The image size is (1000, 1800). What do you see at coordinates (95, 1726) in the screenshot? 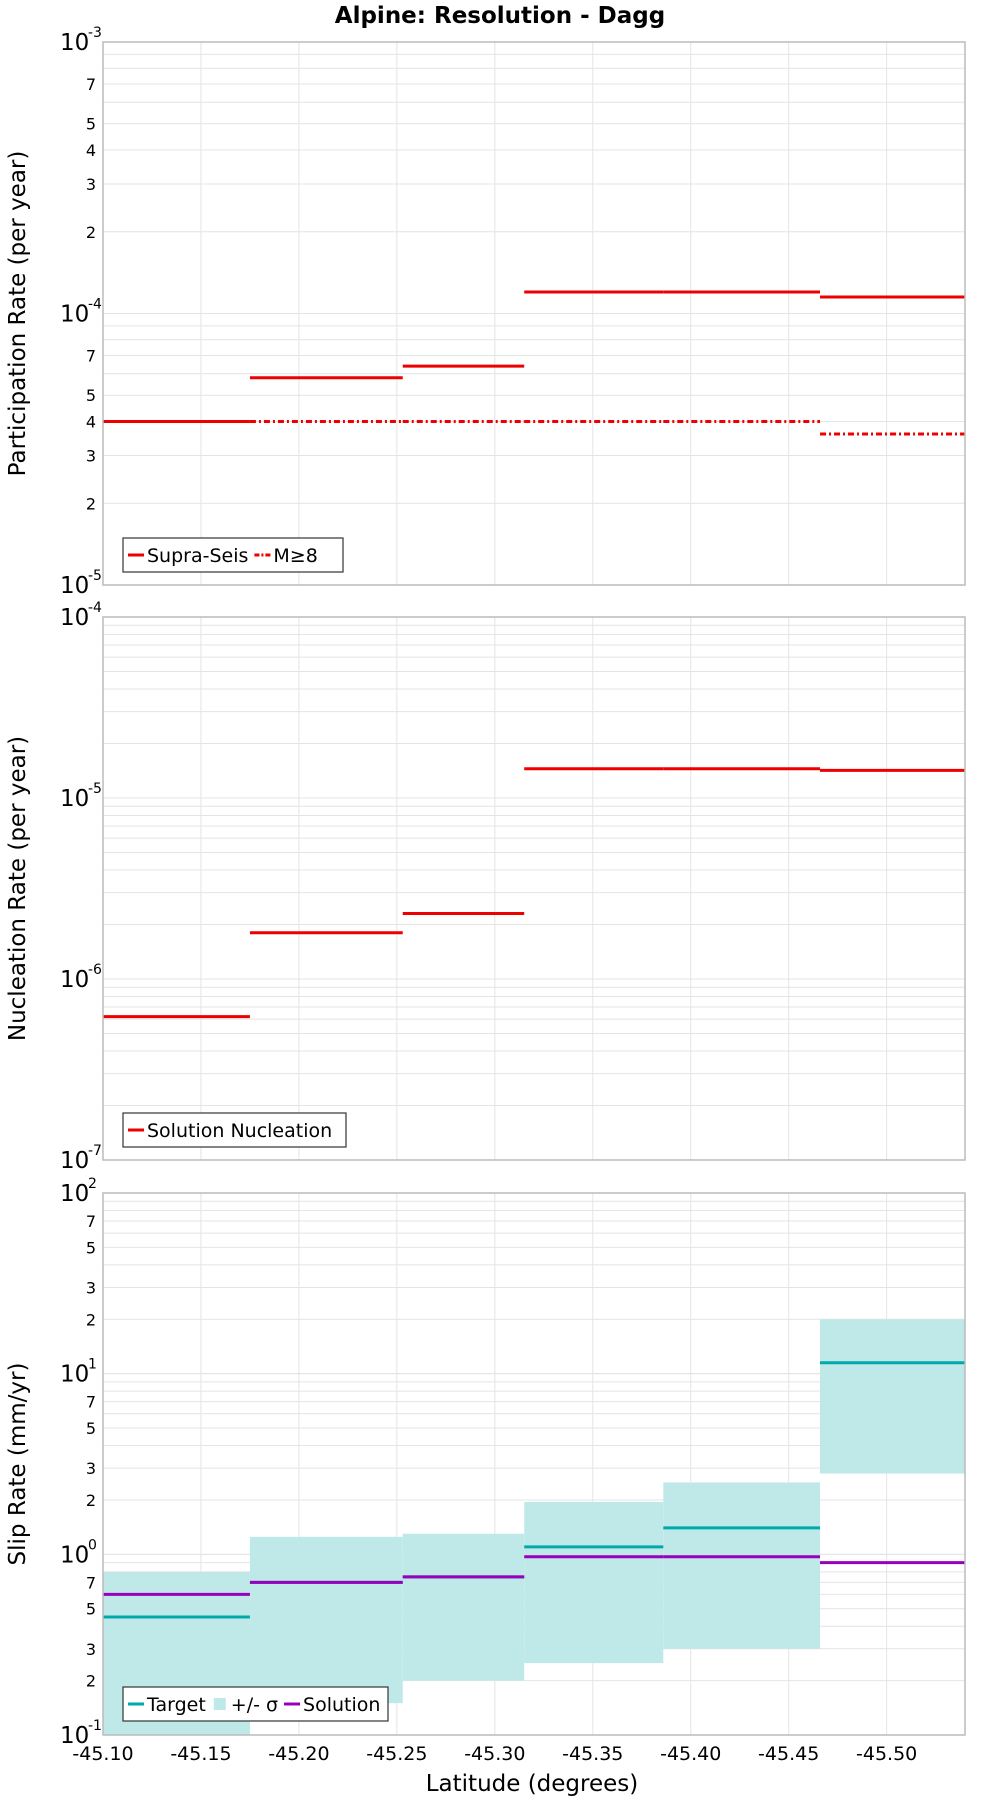
I see `y-tick-exponent: -1` at bounding box center [95, 1726].